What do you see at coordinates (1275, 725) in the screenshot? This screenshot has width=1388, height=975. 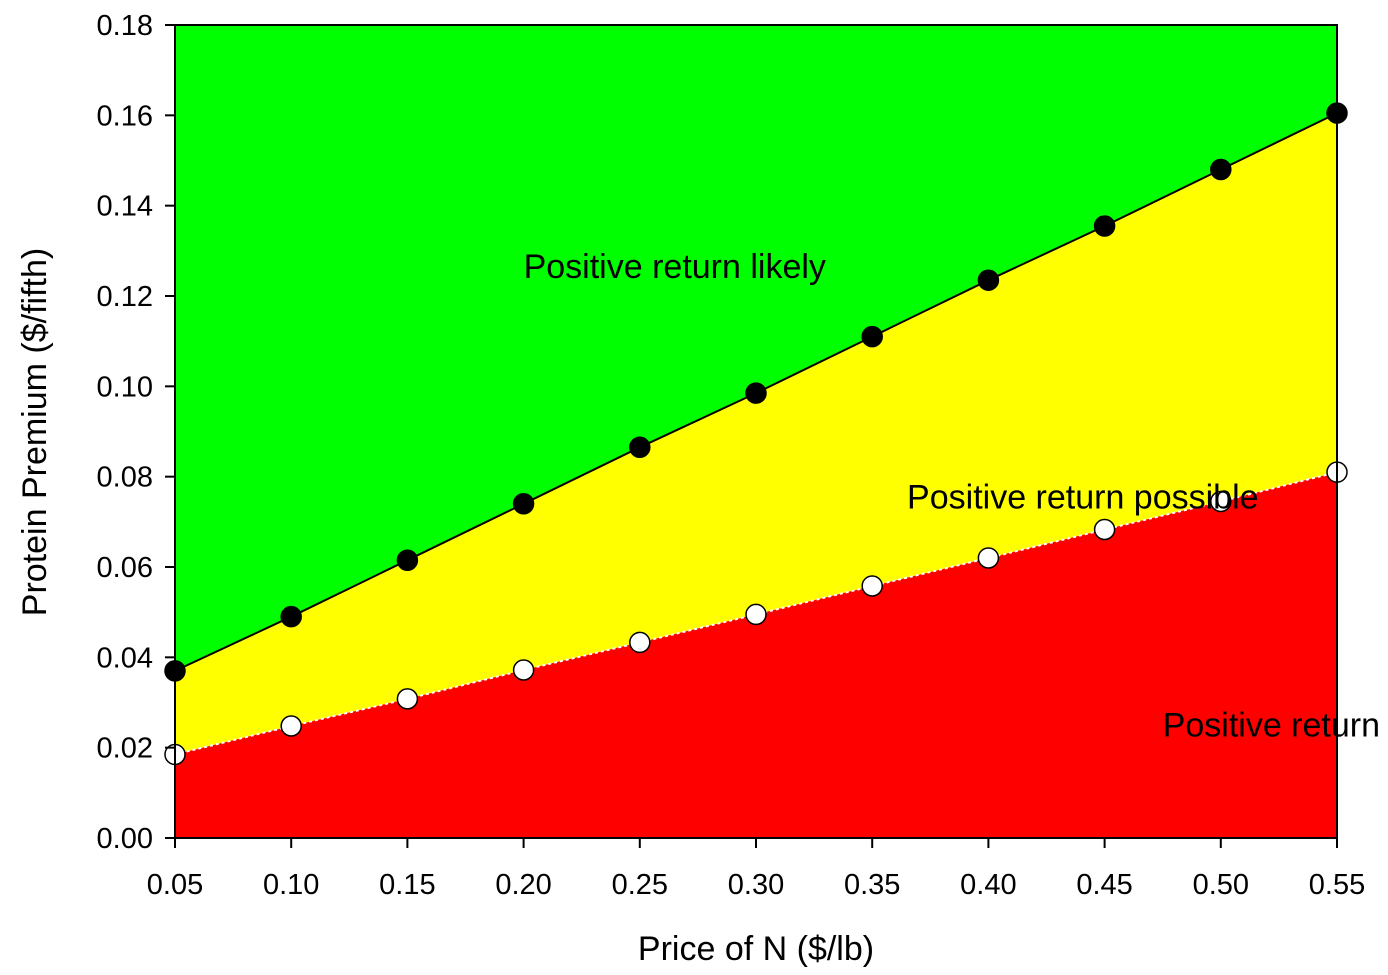 I see `region-label-unlikely: Positive return unlikely` at bounding box center [1275, 725].